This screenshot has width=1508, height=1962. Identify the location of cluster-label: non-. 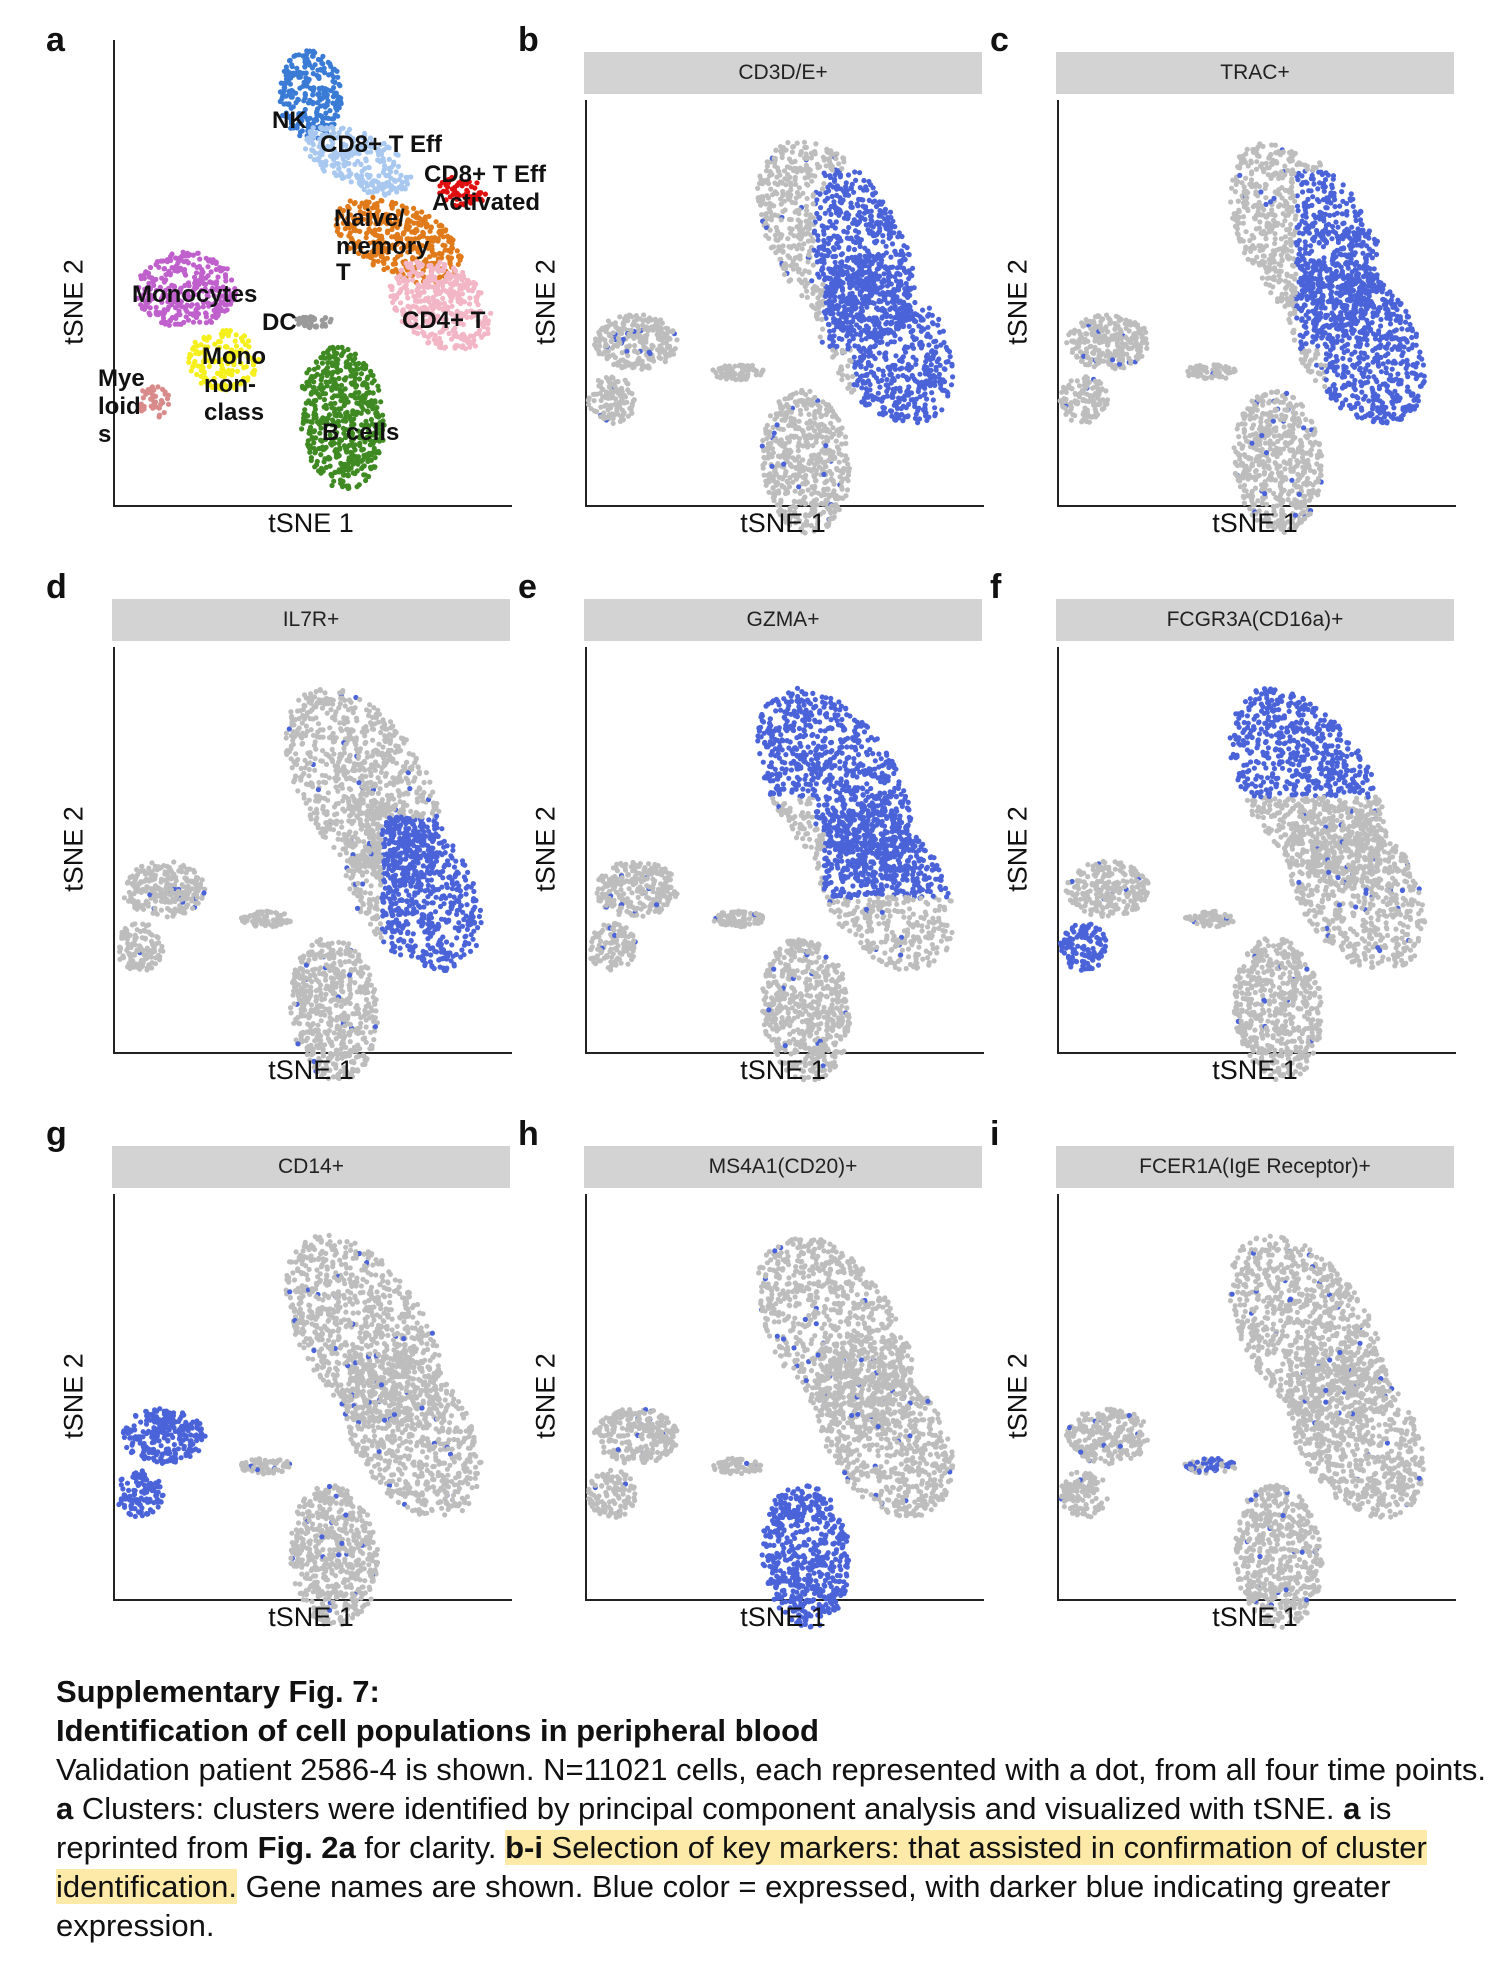
(230, 384).